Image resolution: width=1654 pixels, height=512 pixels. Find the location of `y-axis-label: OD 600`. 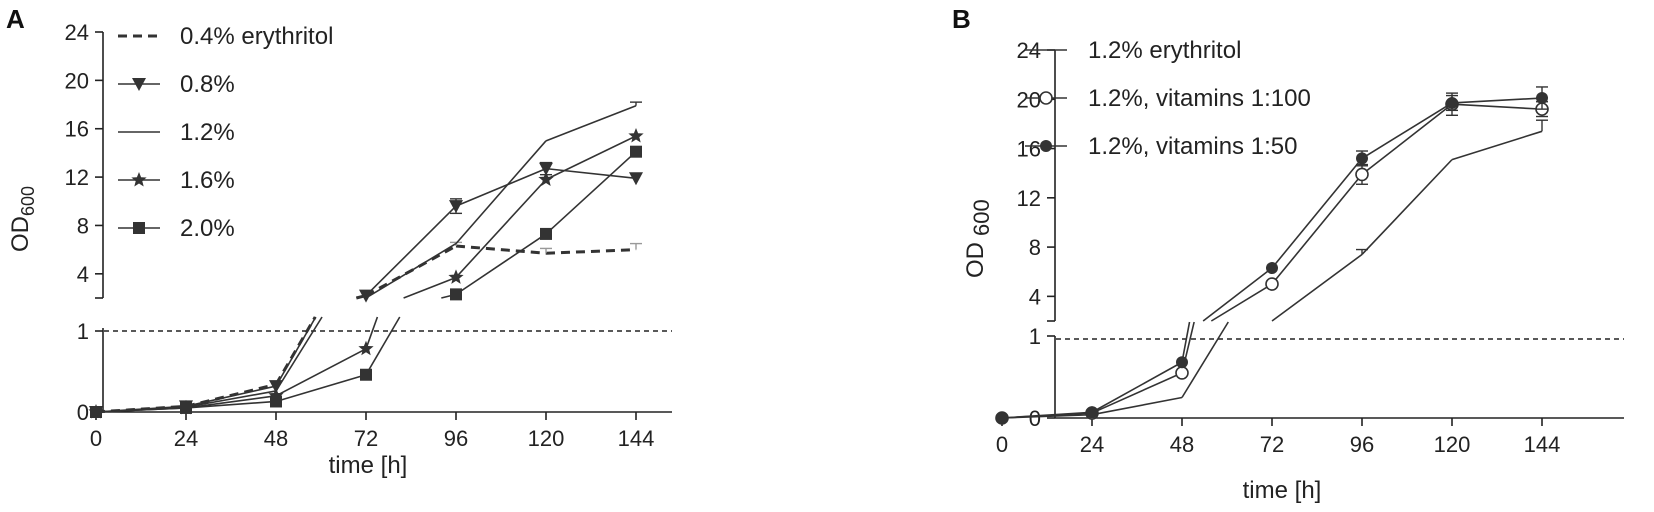

y-axis-label: OD 600 is located at coordinates (978, 238).